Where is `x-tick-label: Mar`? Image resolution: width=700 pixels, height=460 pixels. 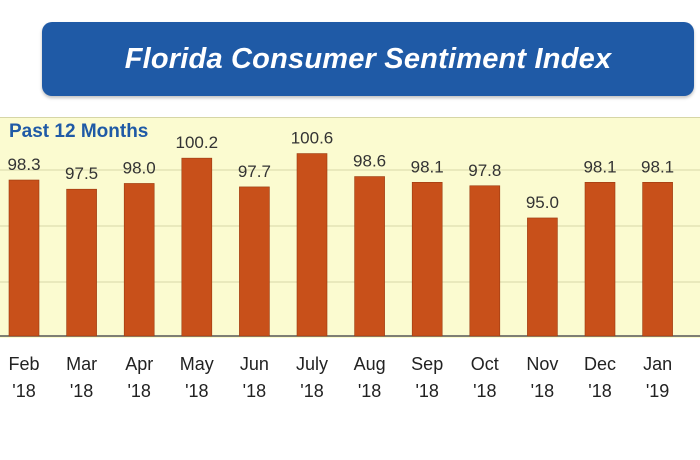
x-tick-label: Mar is located at coordinates (81, 364).